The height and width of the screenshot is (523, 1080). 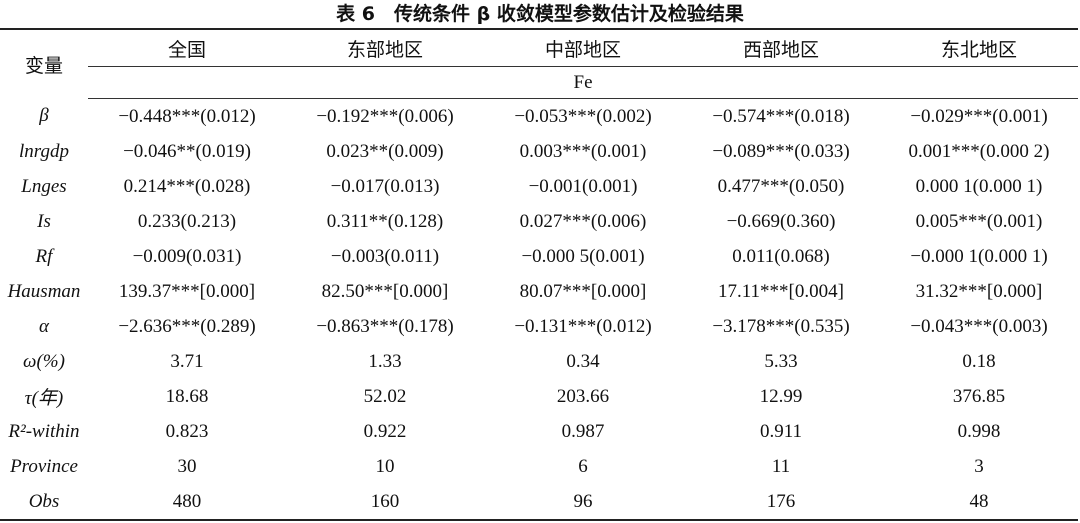 What do you see at coordinates (979, 291) in the screenshot?
I see `cell: 31.32***[0.000]` at bounding box center [979, 291].